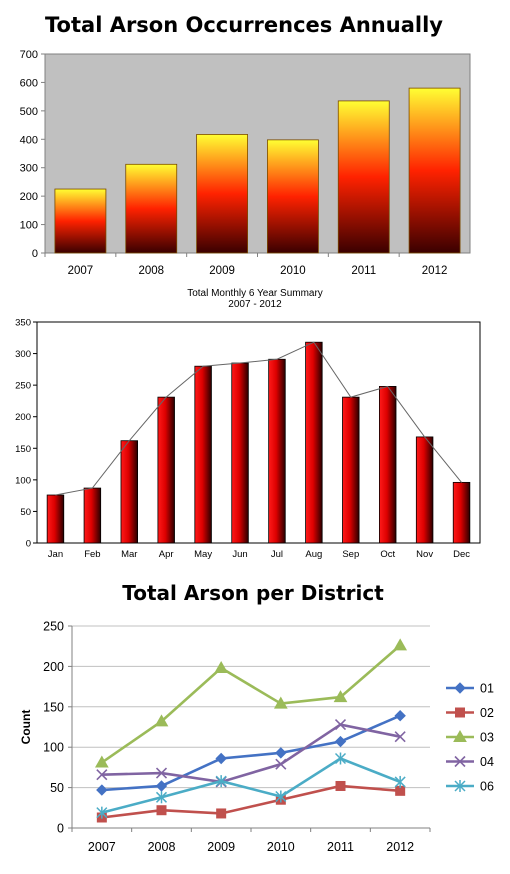  I want to click on annual-x-tick-label: 2011, so click(363, 271).